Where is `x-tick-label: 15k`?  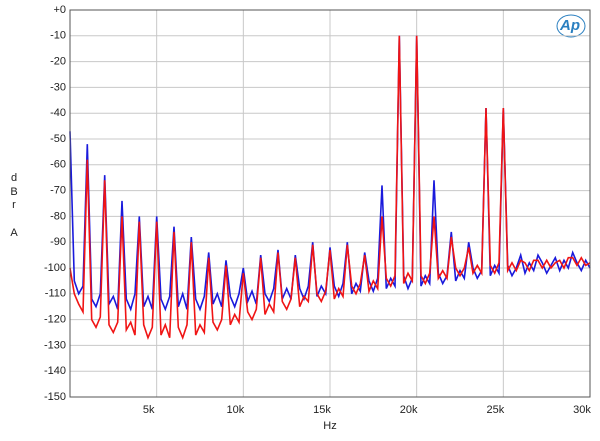 x-tick-label: 15k is located at coordinates (322, 410).